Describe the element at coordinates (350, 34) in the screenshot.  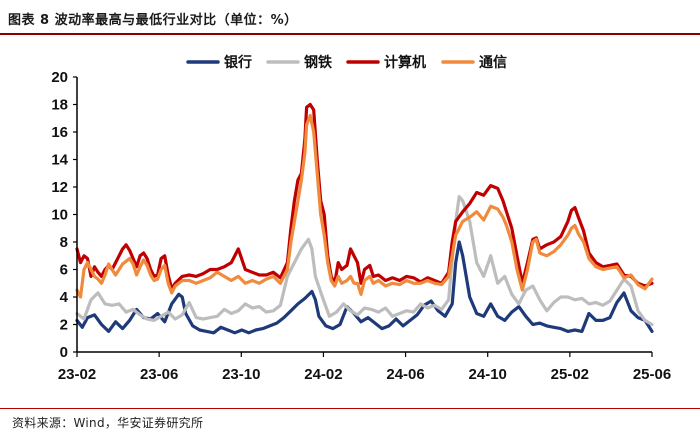
I see `title-divider` at that location.